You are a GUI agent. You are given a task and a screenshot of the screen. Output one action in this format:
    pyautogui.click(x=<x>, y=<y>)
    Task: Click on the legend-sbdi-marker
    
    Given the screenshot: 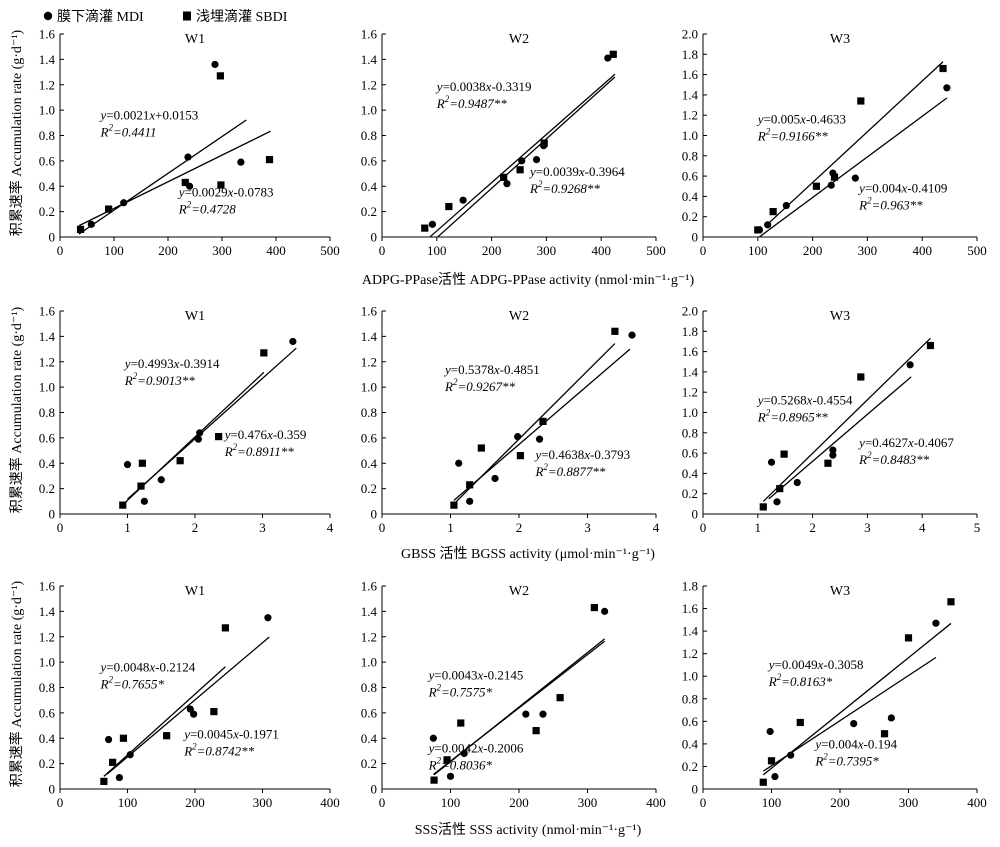 What is the action you would take?
    pyautogui.click(x=187, y=16)
    